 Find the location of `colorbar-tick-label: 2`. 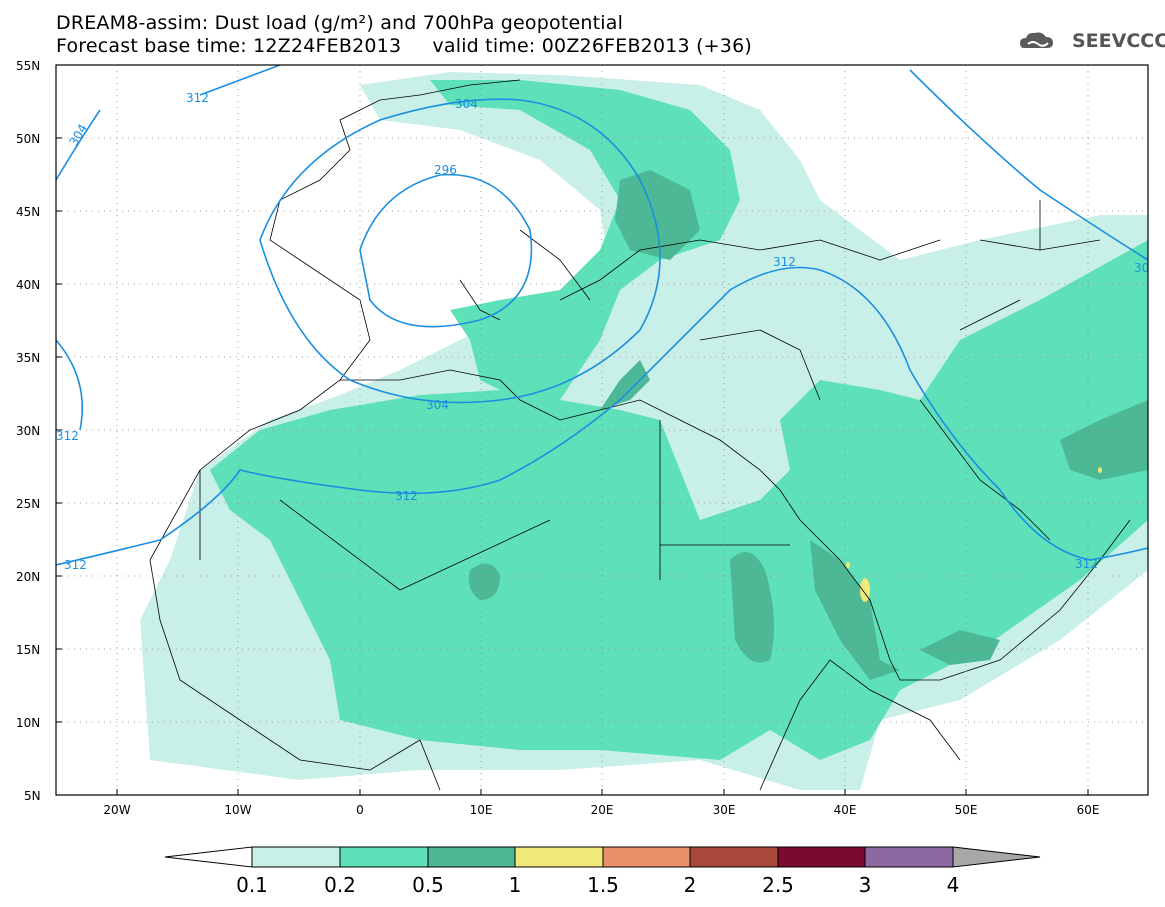

colorbar-tick-label: 2 is located at coordinates (690, 885).